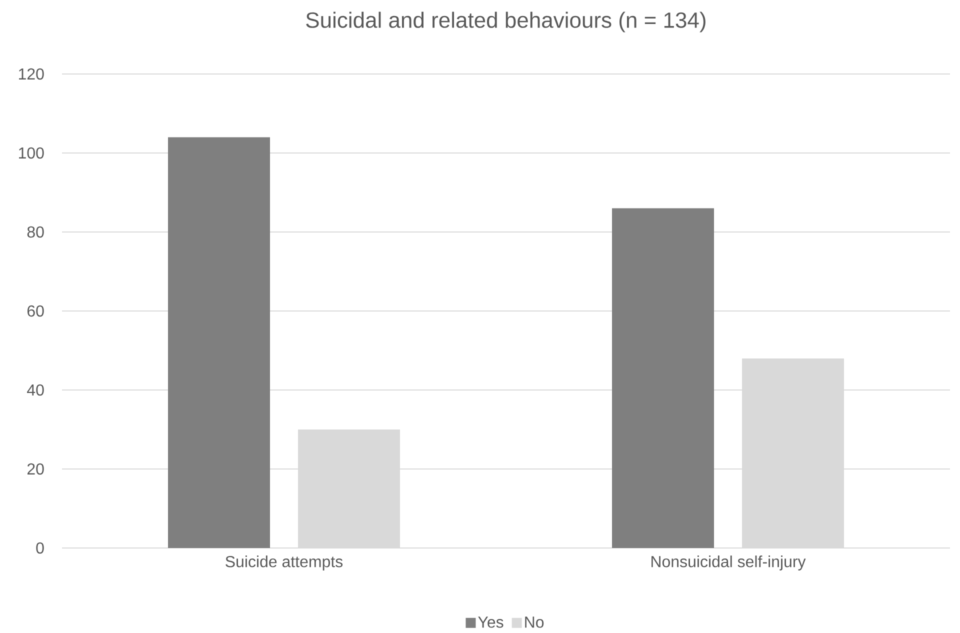 The height and width of the screenshot is (633, 960). Describe the element at coordinates (491, 622) in the screenshot. I see `legend-label: Yes` at that location.